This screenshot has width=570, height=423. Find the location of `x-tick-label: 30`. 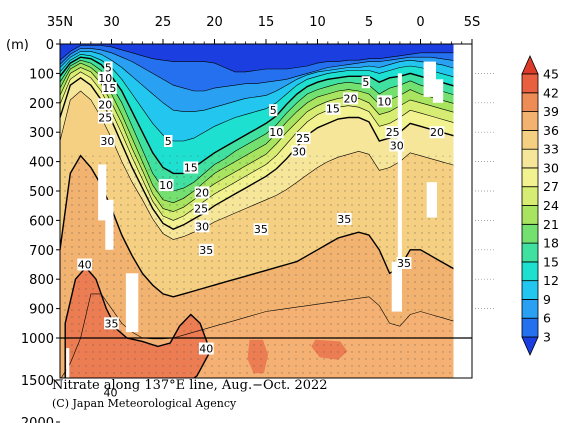

x-tick-label: 30 is located at coordinates (111, 22).